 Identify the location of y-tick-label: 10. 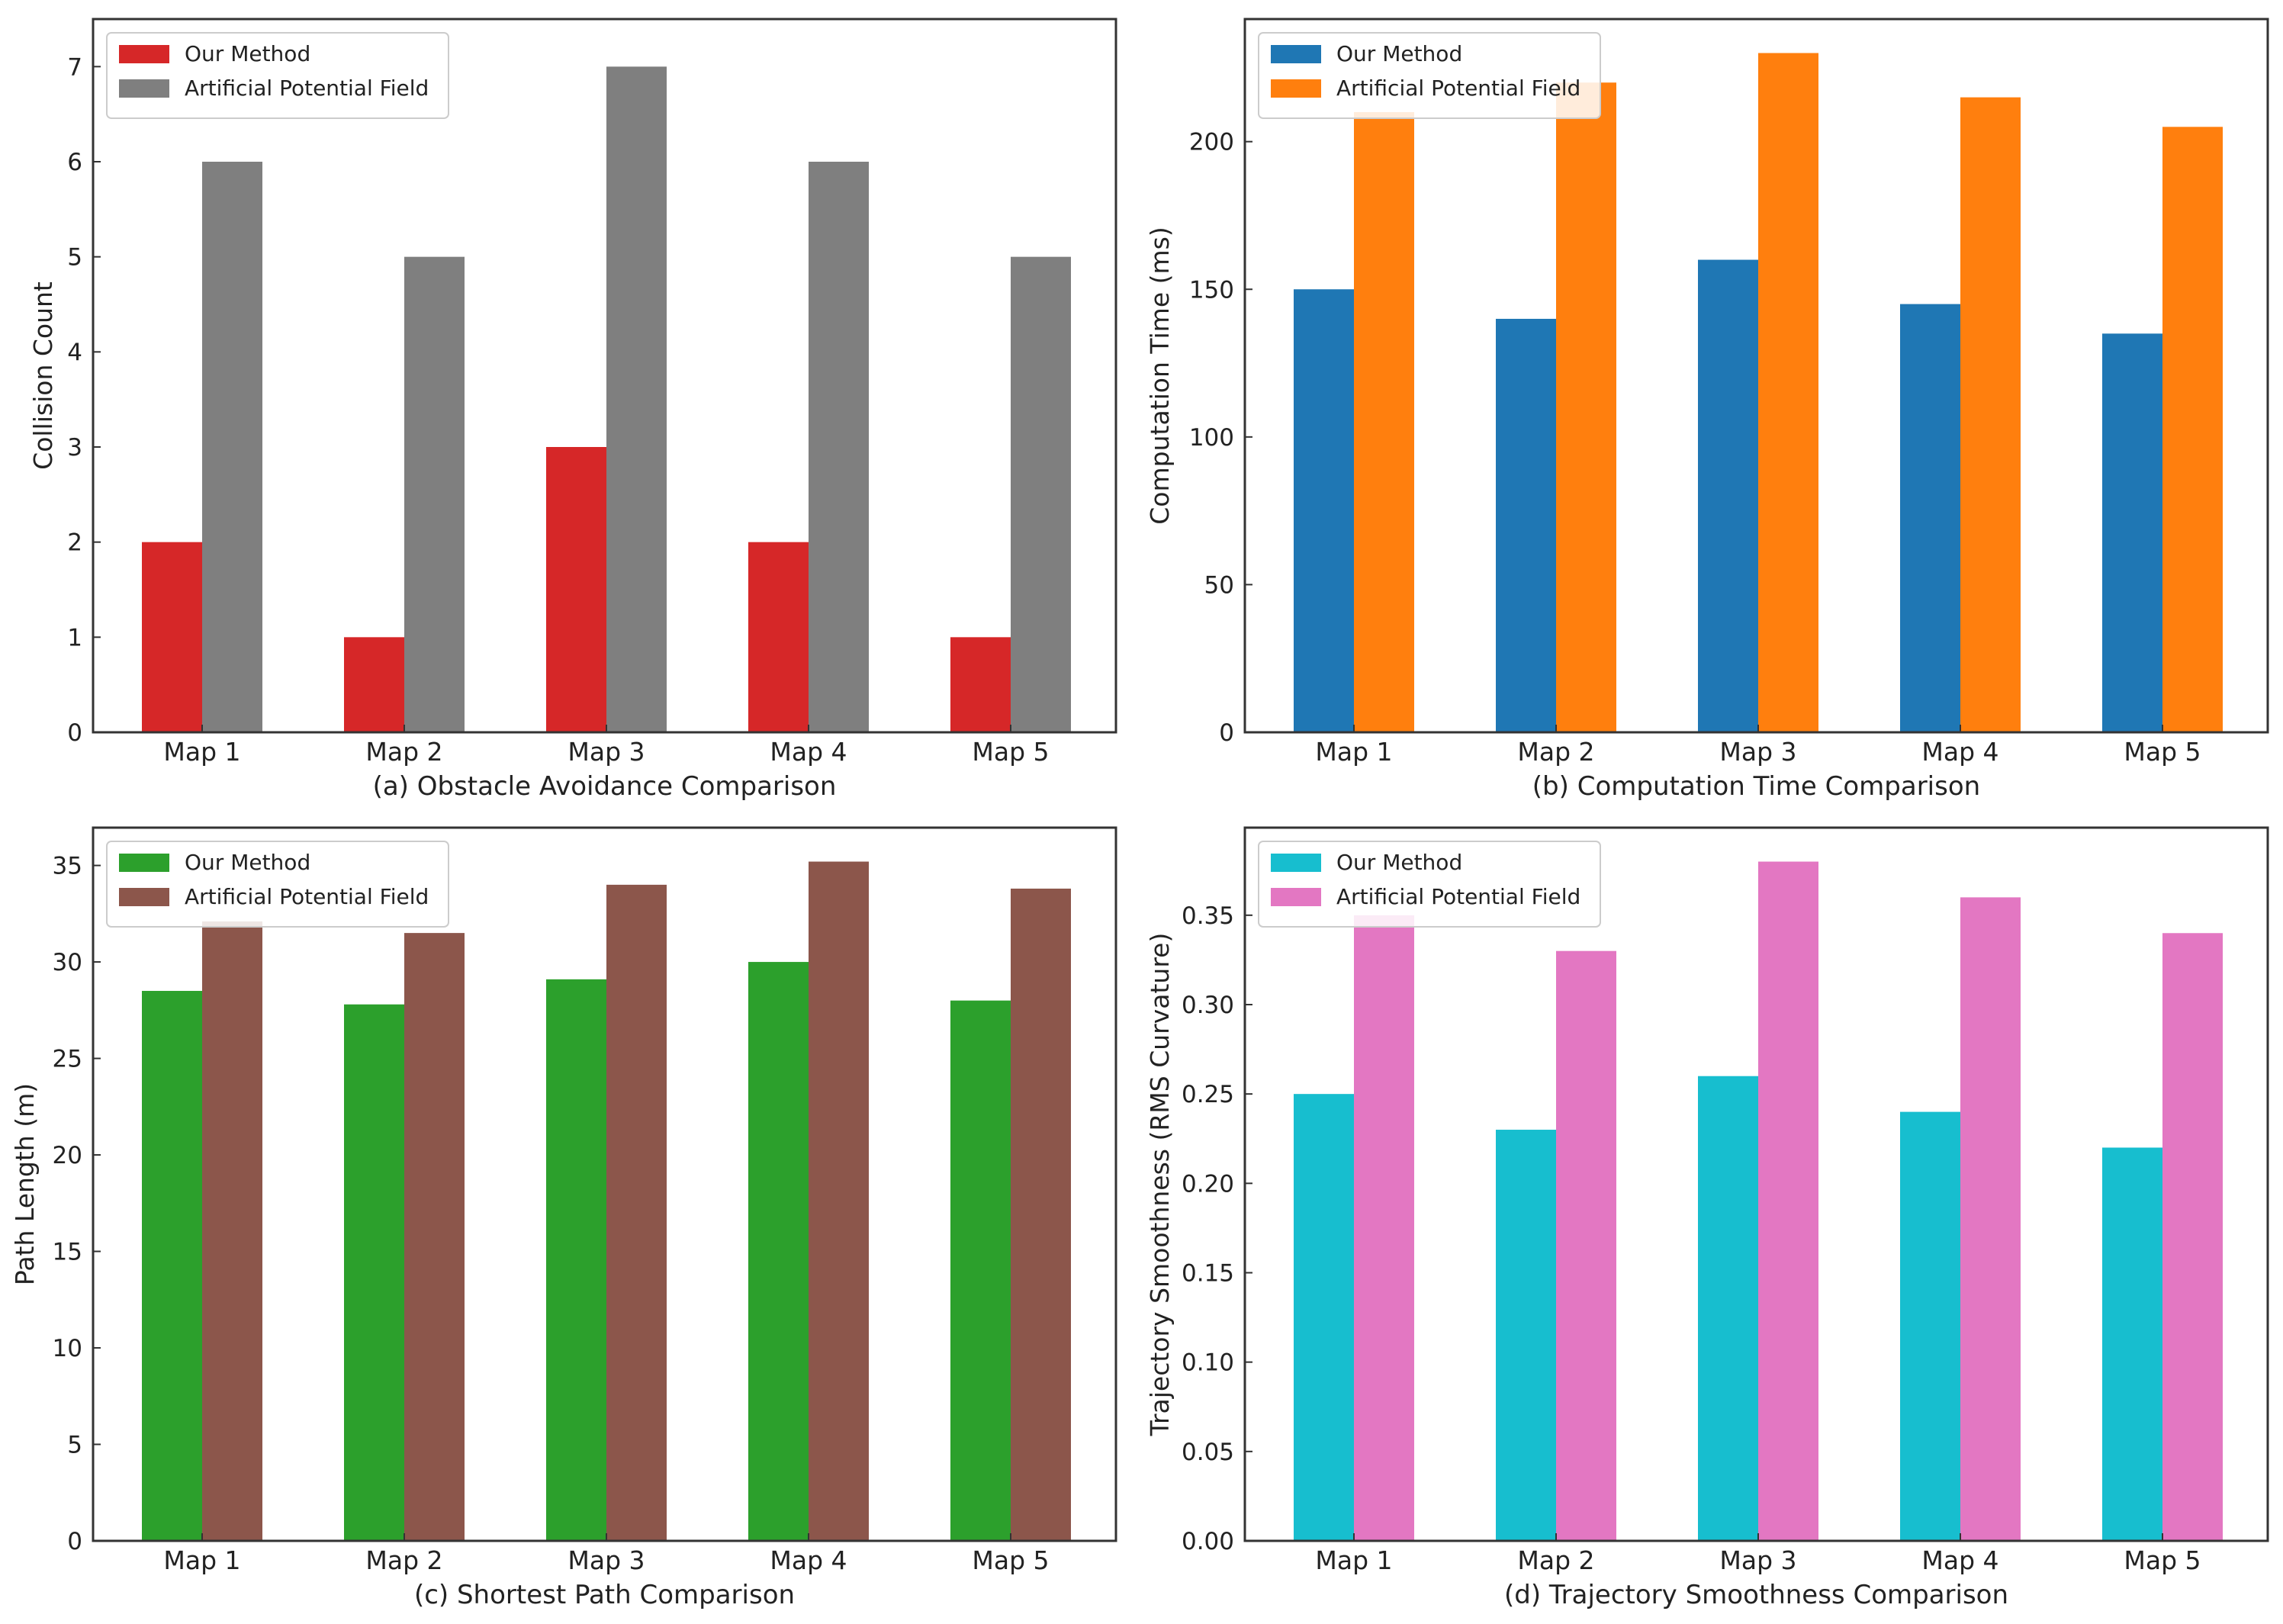
(67, 1348).